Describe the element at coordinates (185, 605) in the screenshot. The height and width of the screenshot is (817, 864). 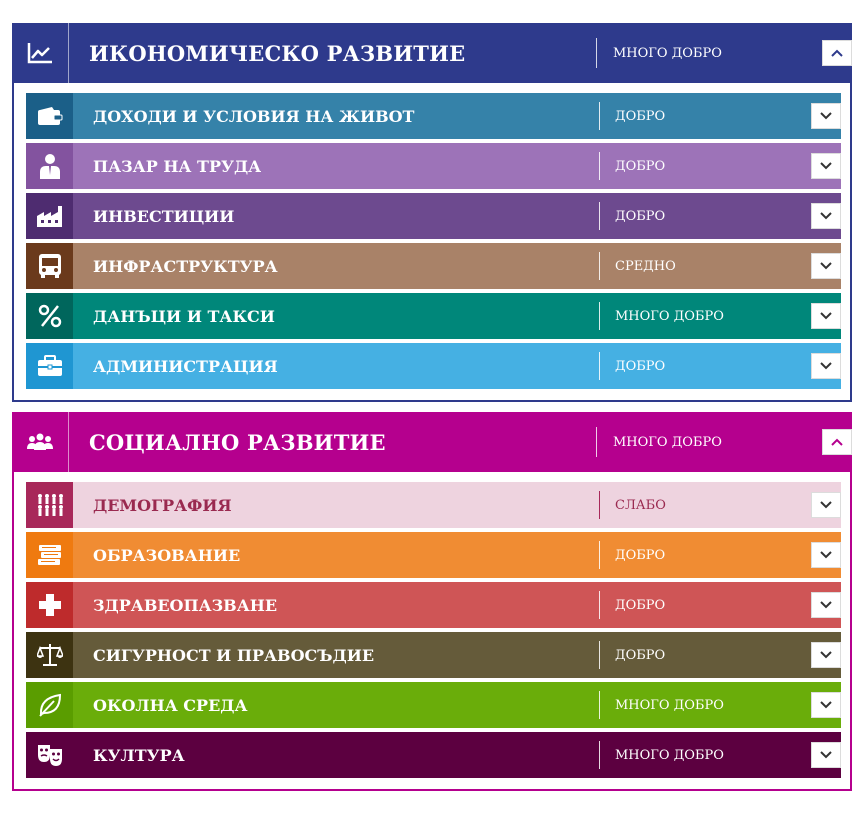
I see `item-title: ЗДРАВЕОПАЗВАНЕ` at that location.